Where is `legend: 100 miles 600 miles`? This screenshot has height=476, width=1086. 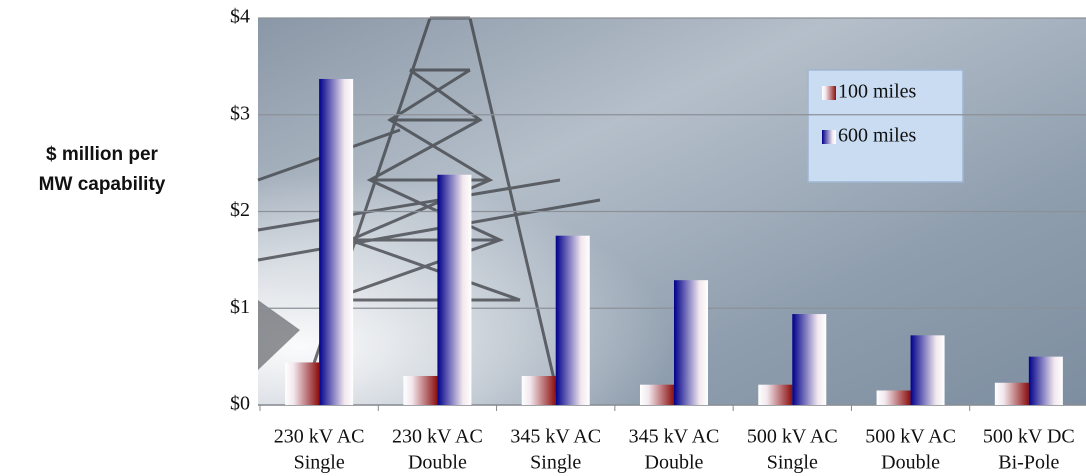
legend: 100 miles 600 miles is located at coordinates (885, 126).